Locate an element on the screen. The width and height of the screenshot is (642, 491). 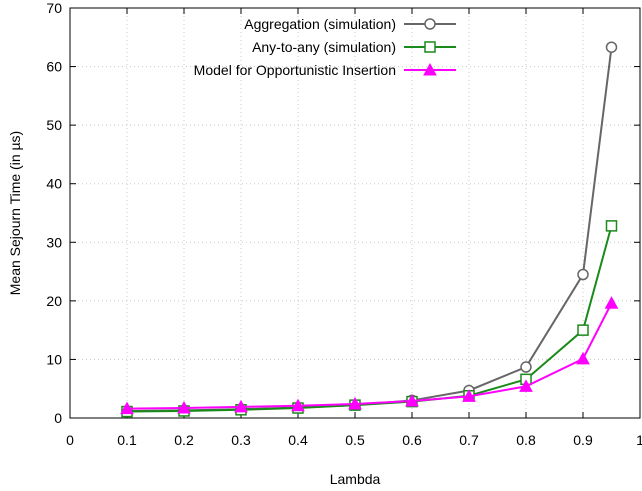
x-tick-label: 0.7 is located at coordinates (469, 440).